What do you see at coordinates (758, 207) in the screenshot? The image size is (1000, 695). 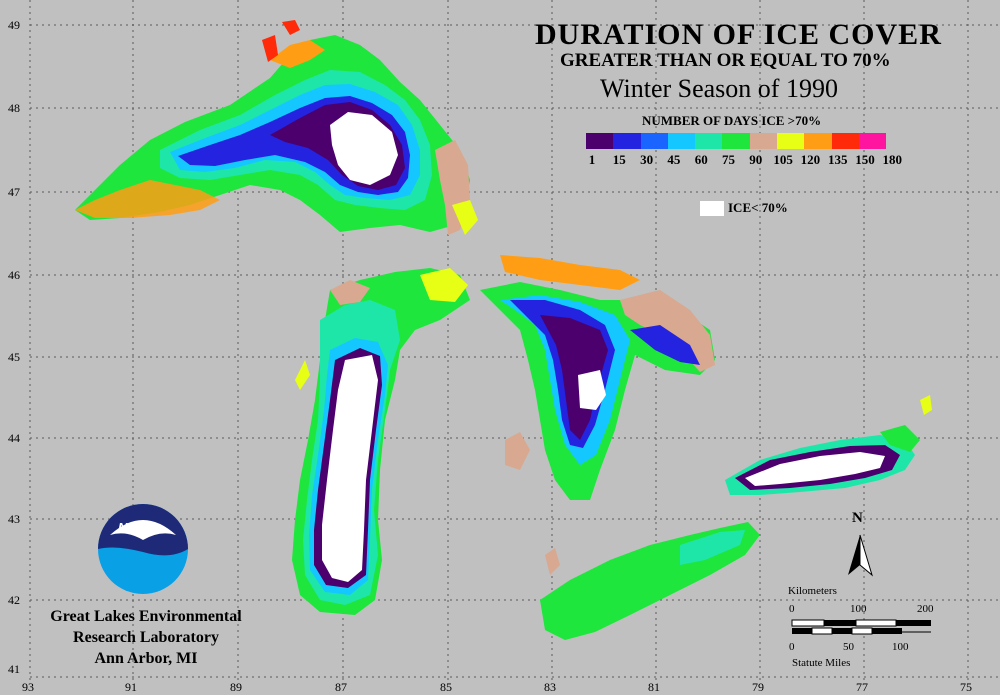 I see `ice-label: ICE< 70%` at bounding box center [758, 207].